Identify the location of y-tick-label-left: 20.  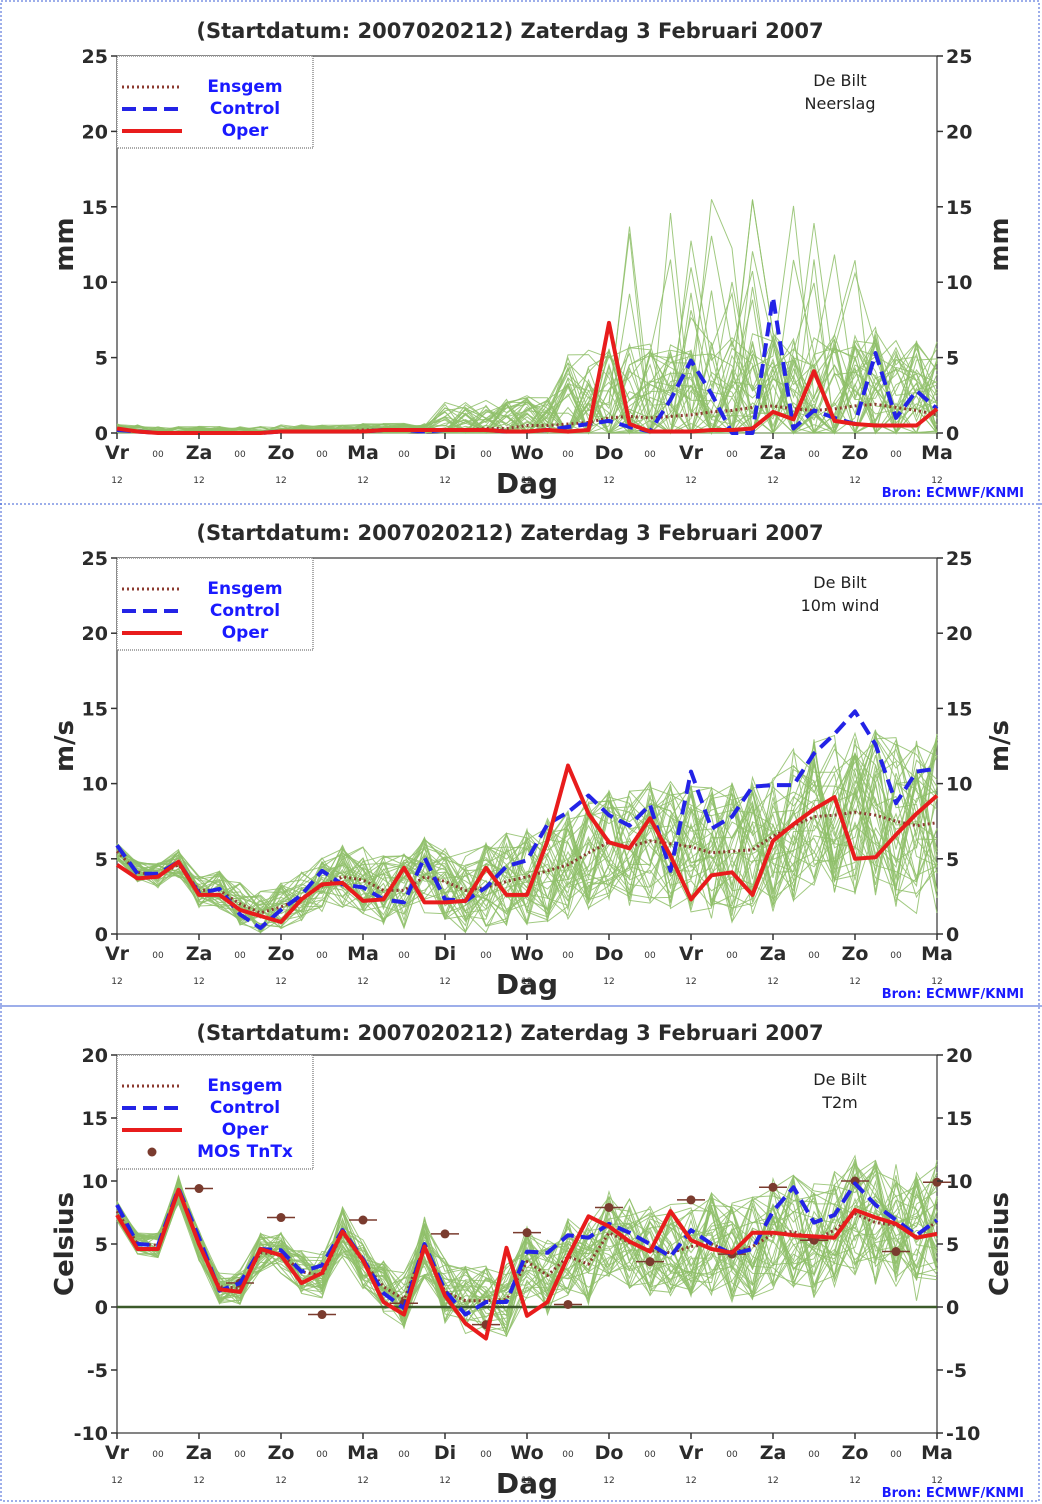
(95, 132).